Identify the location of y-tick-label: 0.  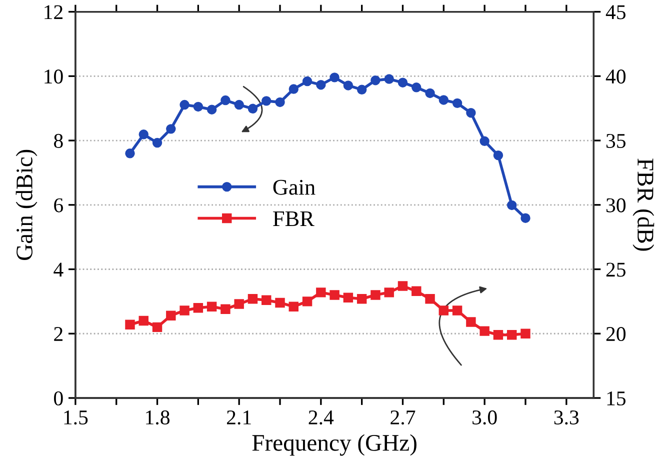
(58, 398).